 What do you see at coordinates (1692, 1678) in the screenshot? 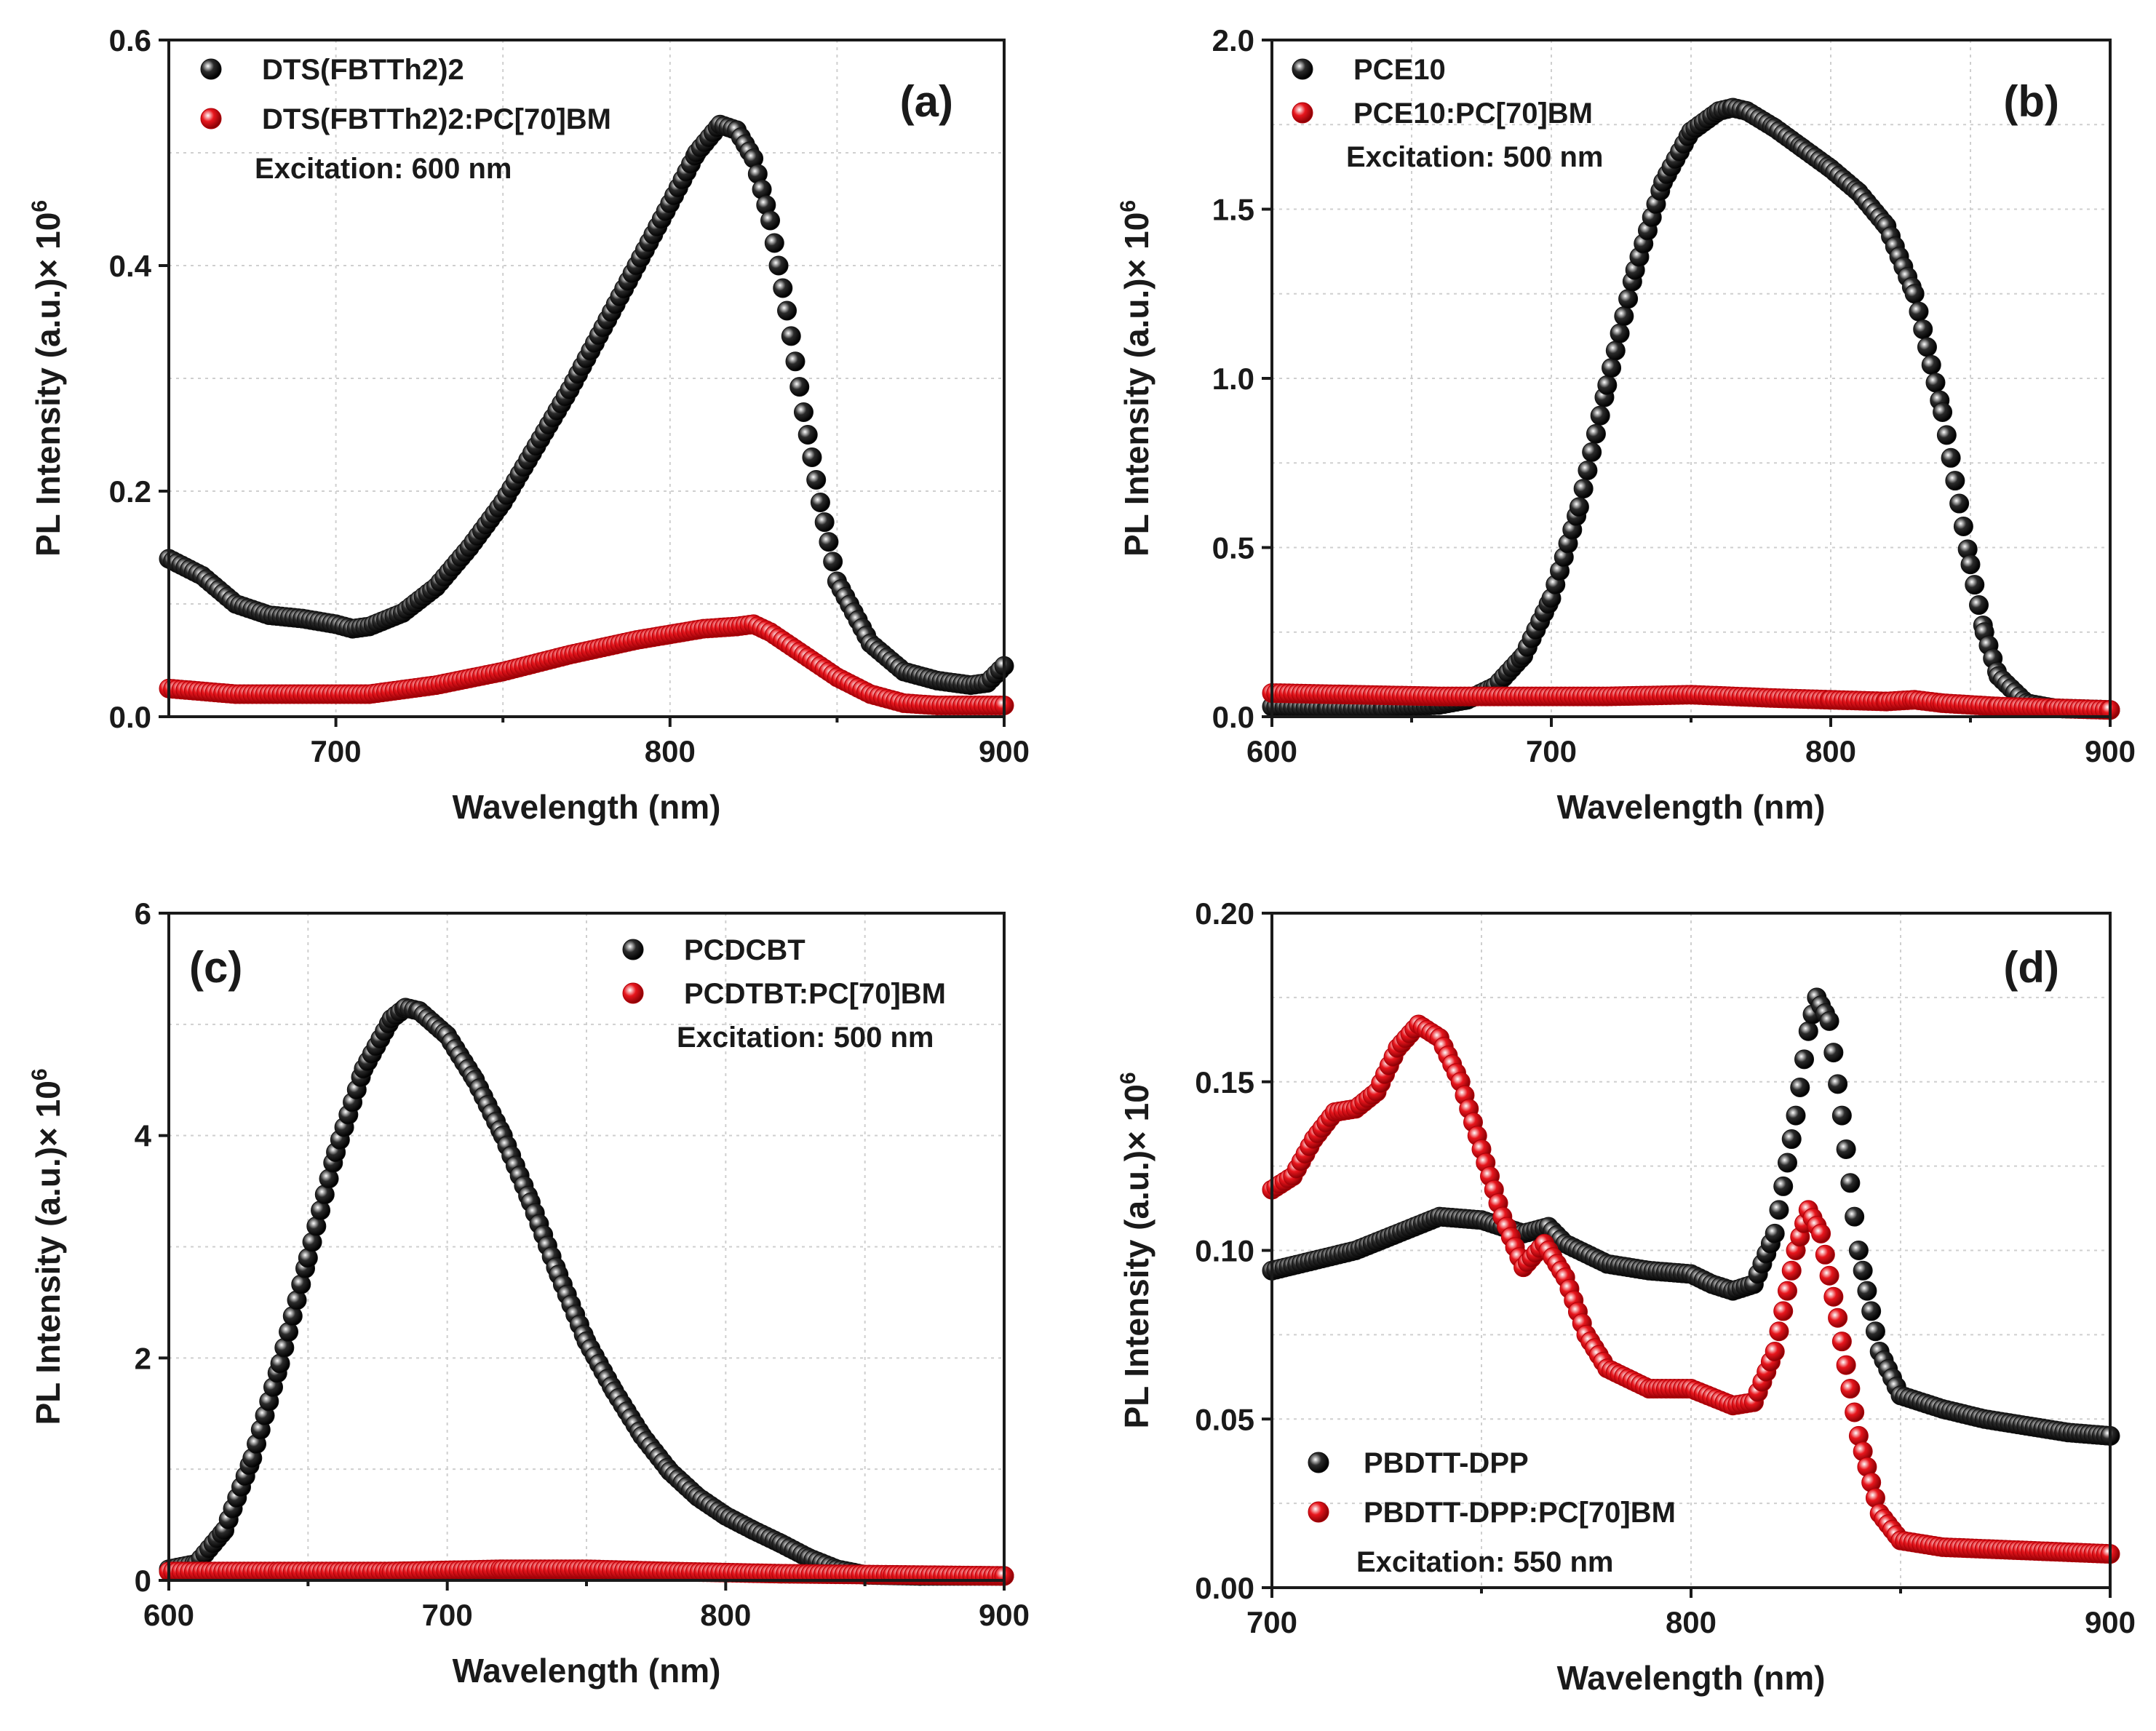
I see `x-axis-title: Wavelength (nm)` at bounding box center [1692, 1678].